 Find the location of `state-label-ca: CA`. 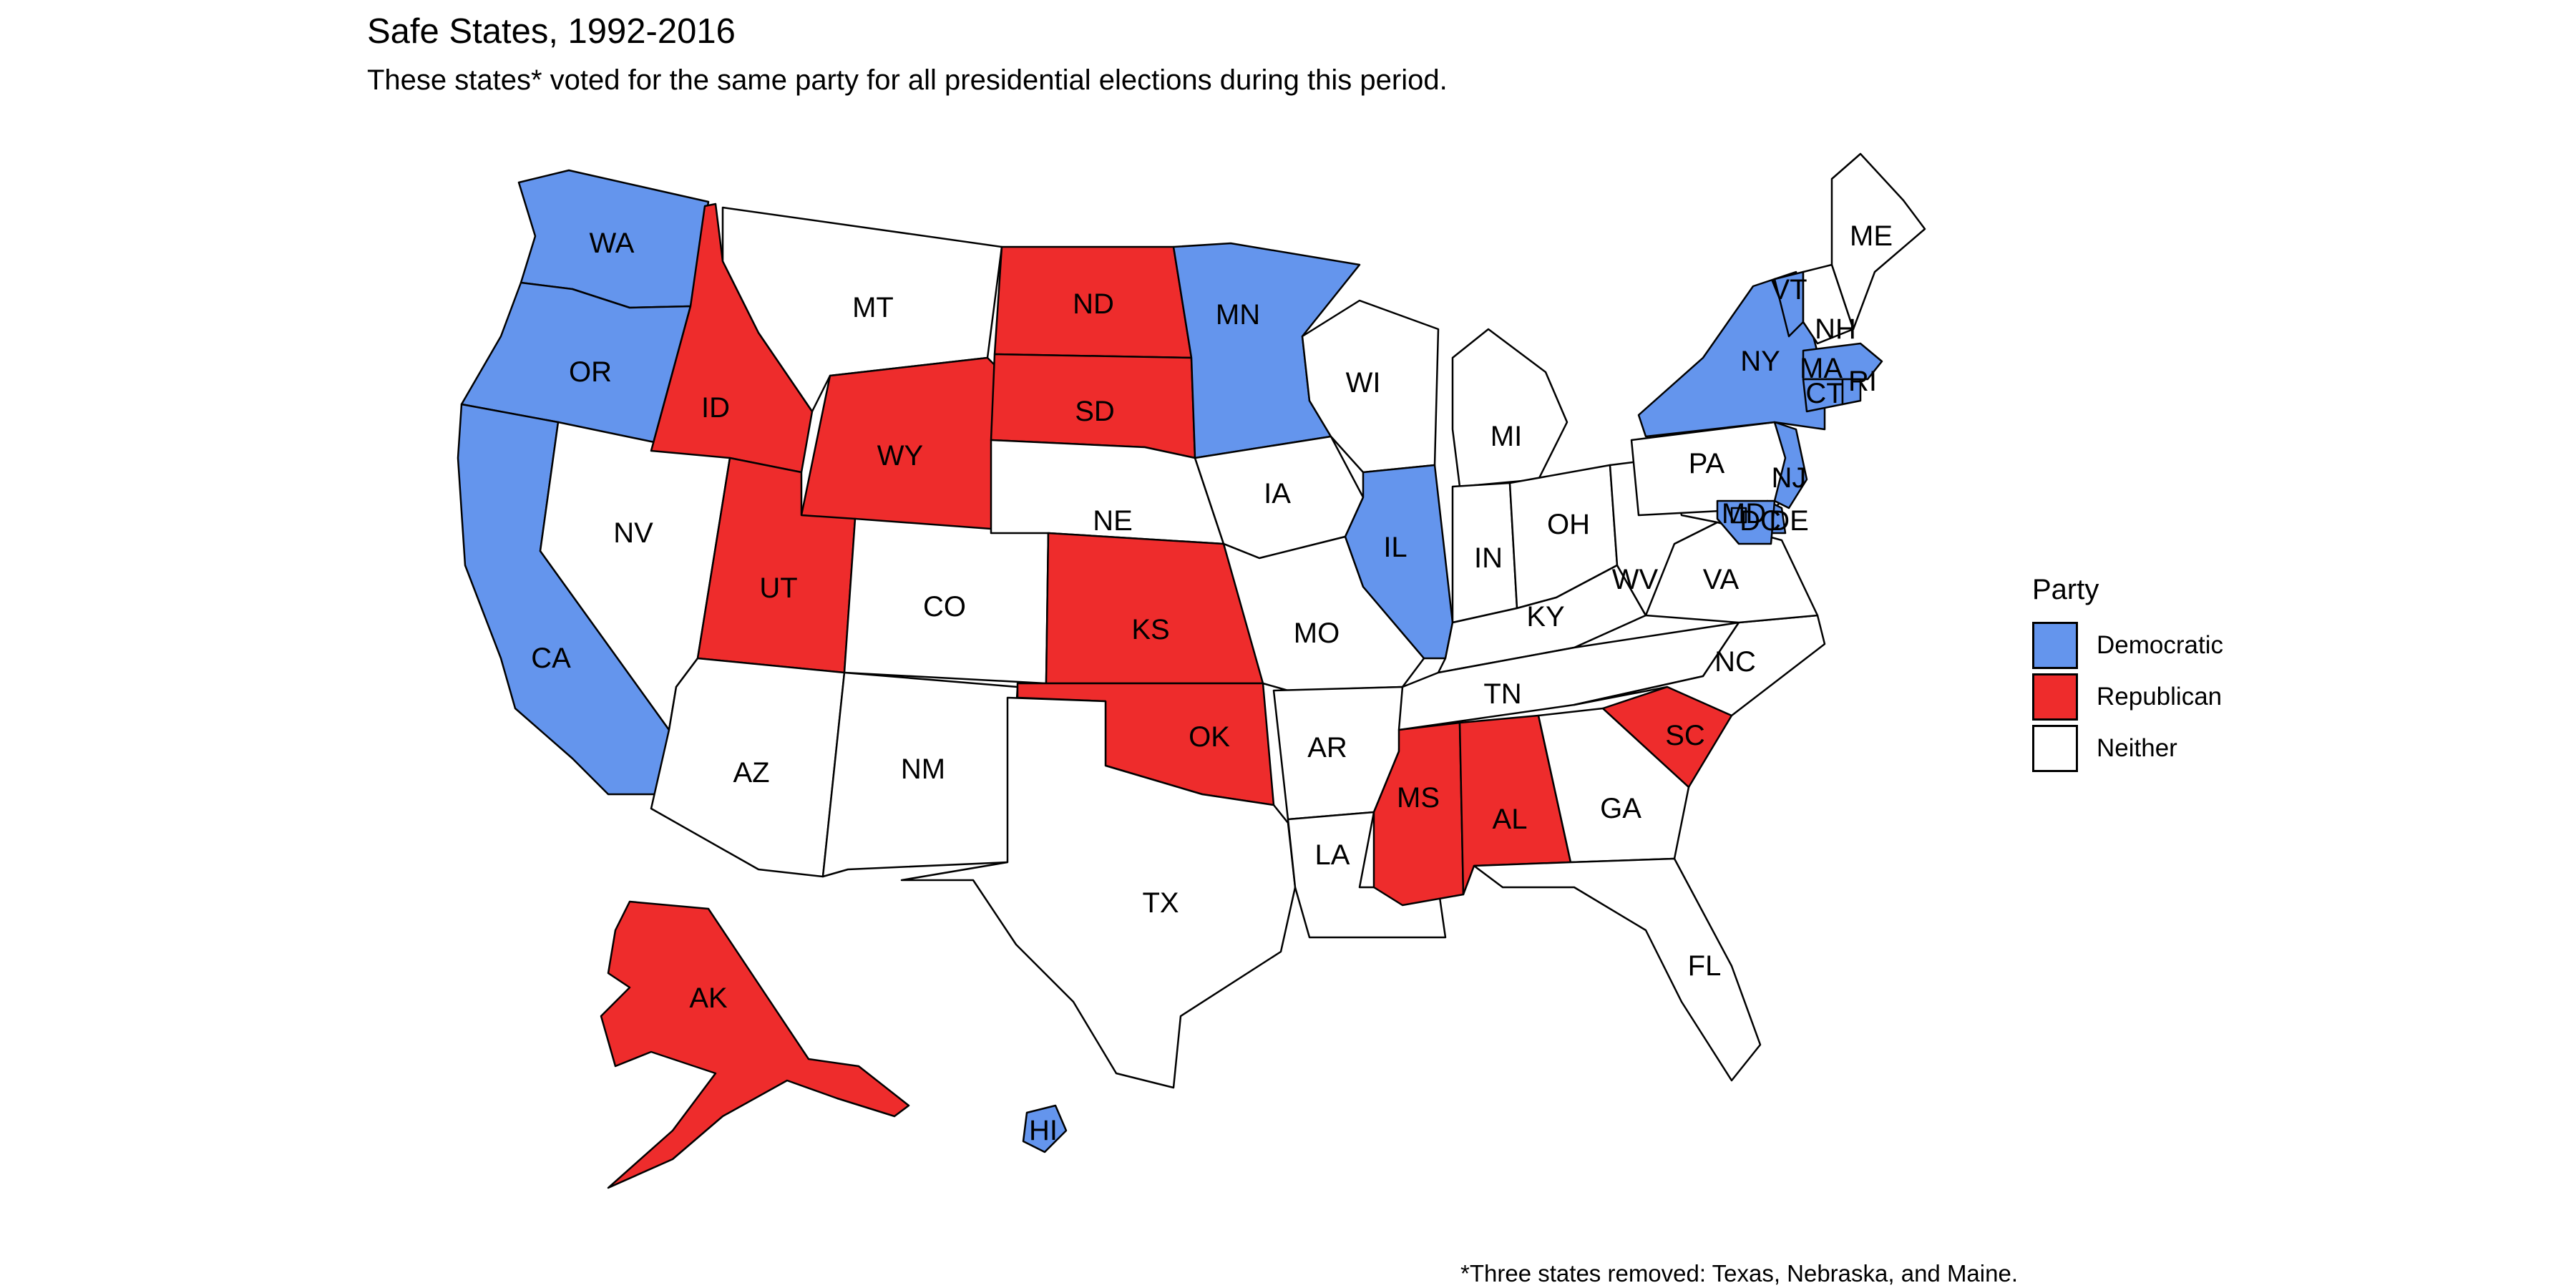

state-label-ca: CA is located at coordinates (551, 658).